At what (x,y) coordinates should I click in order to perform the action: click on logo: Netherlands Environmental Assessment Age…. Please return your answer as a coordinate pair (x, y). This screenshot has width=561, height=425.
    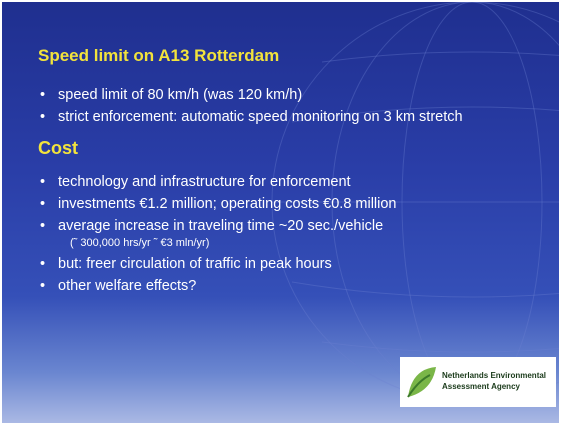
    Looking at the image, I should click on (478, 382).